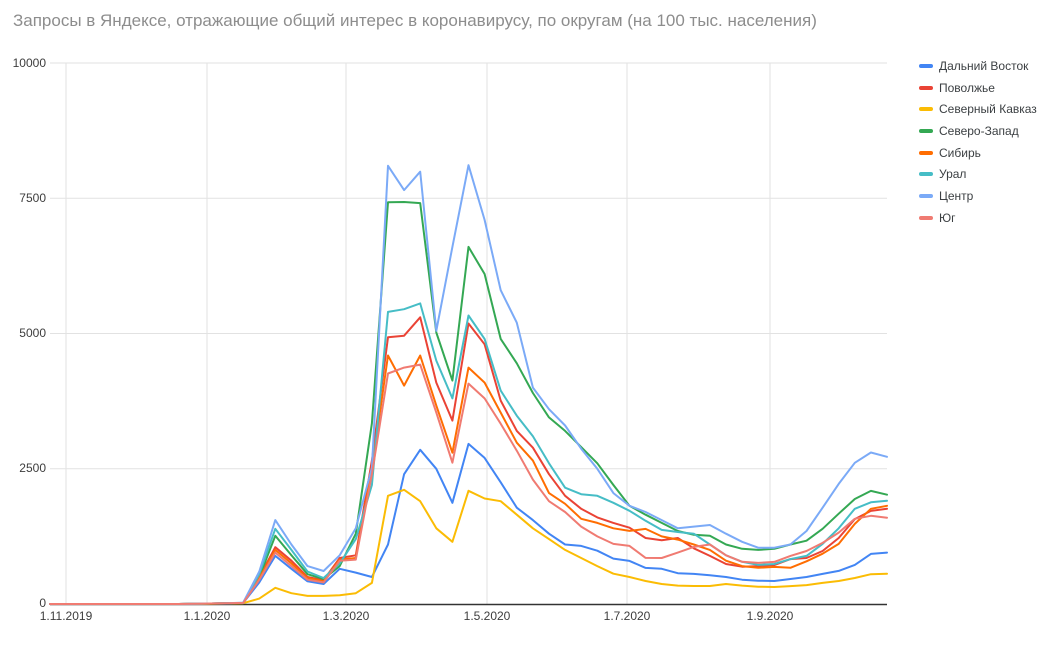 Image resolution: width=1054 pixels, height=656 pixels. What do you see at coordinates (956, 196) in the screenshot?
I see `legend-label: Центр` at bounding box center [956, 196].